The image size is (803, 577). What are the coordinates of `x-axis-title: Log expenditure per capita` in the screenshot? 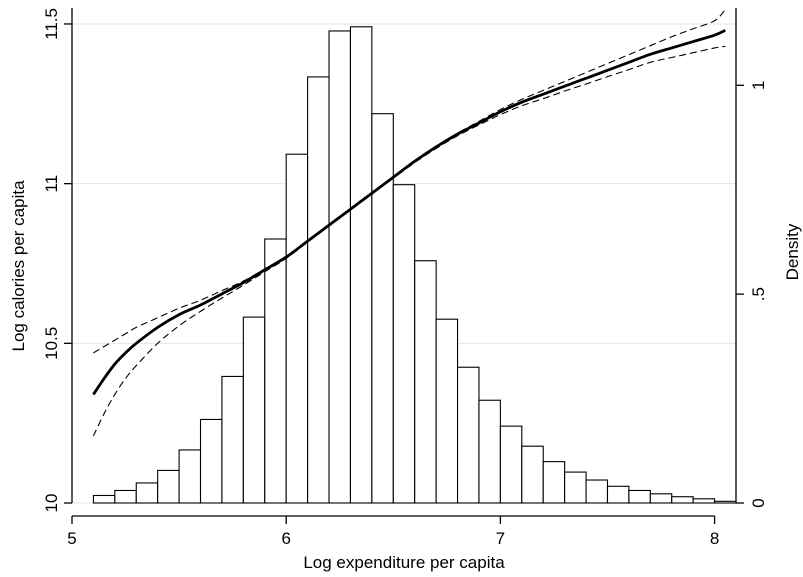 It's located at (404, 562).